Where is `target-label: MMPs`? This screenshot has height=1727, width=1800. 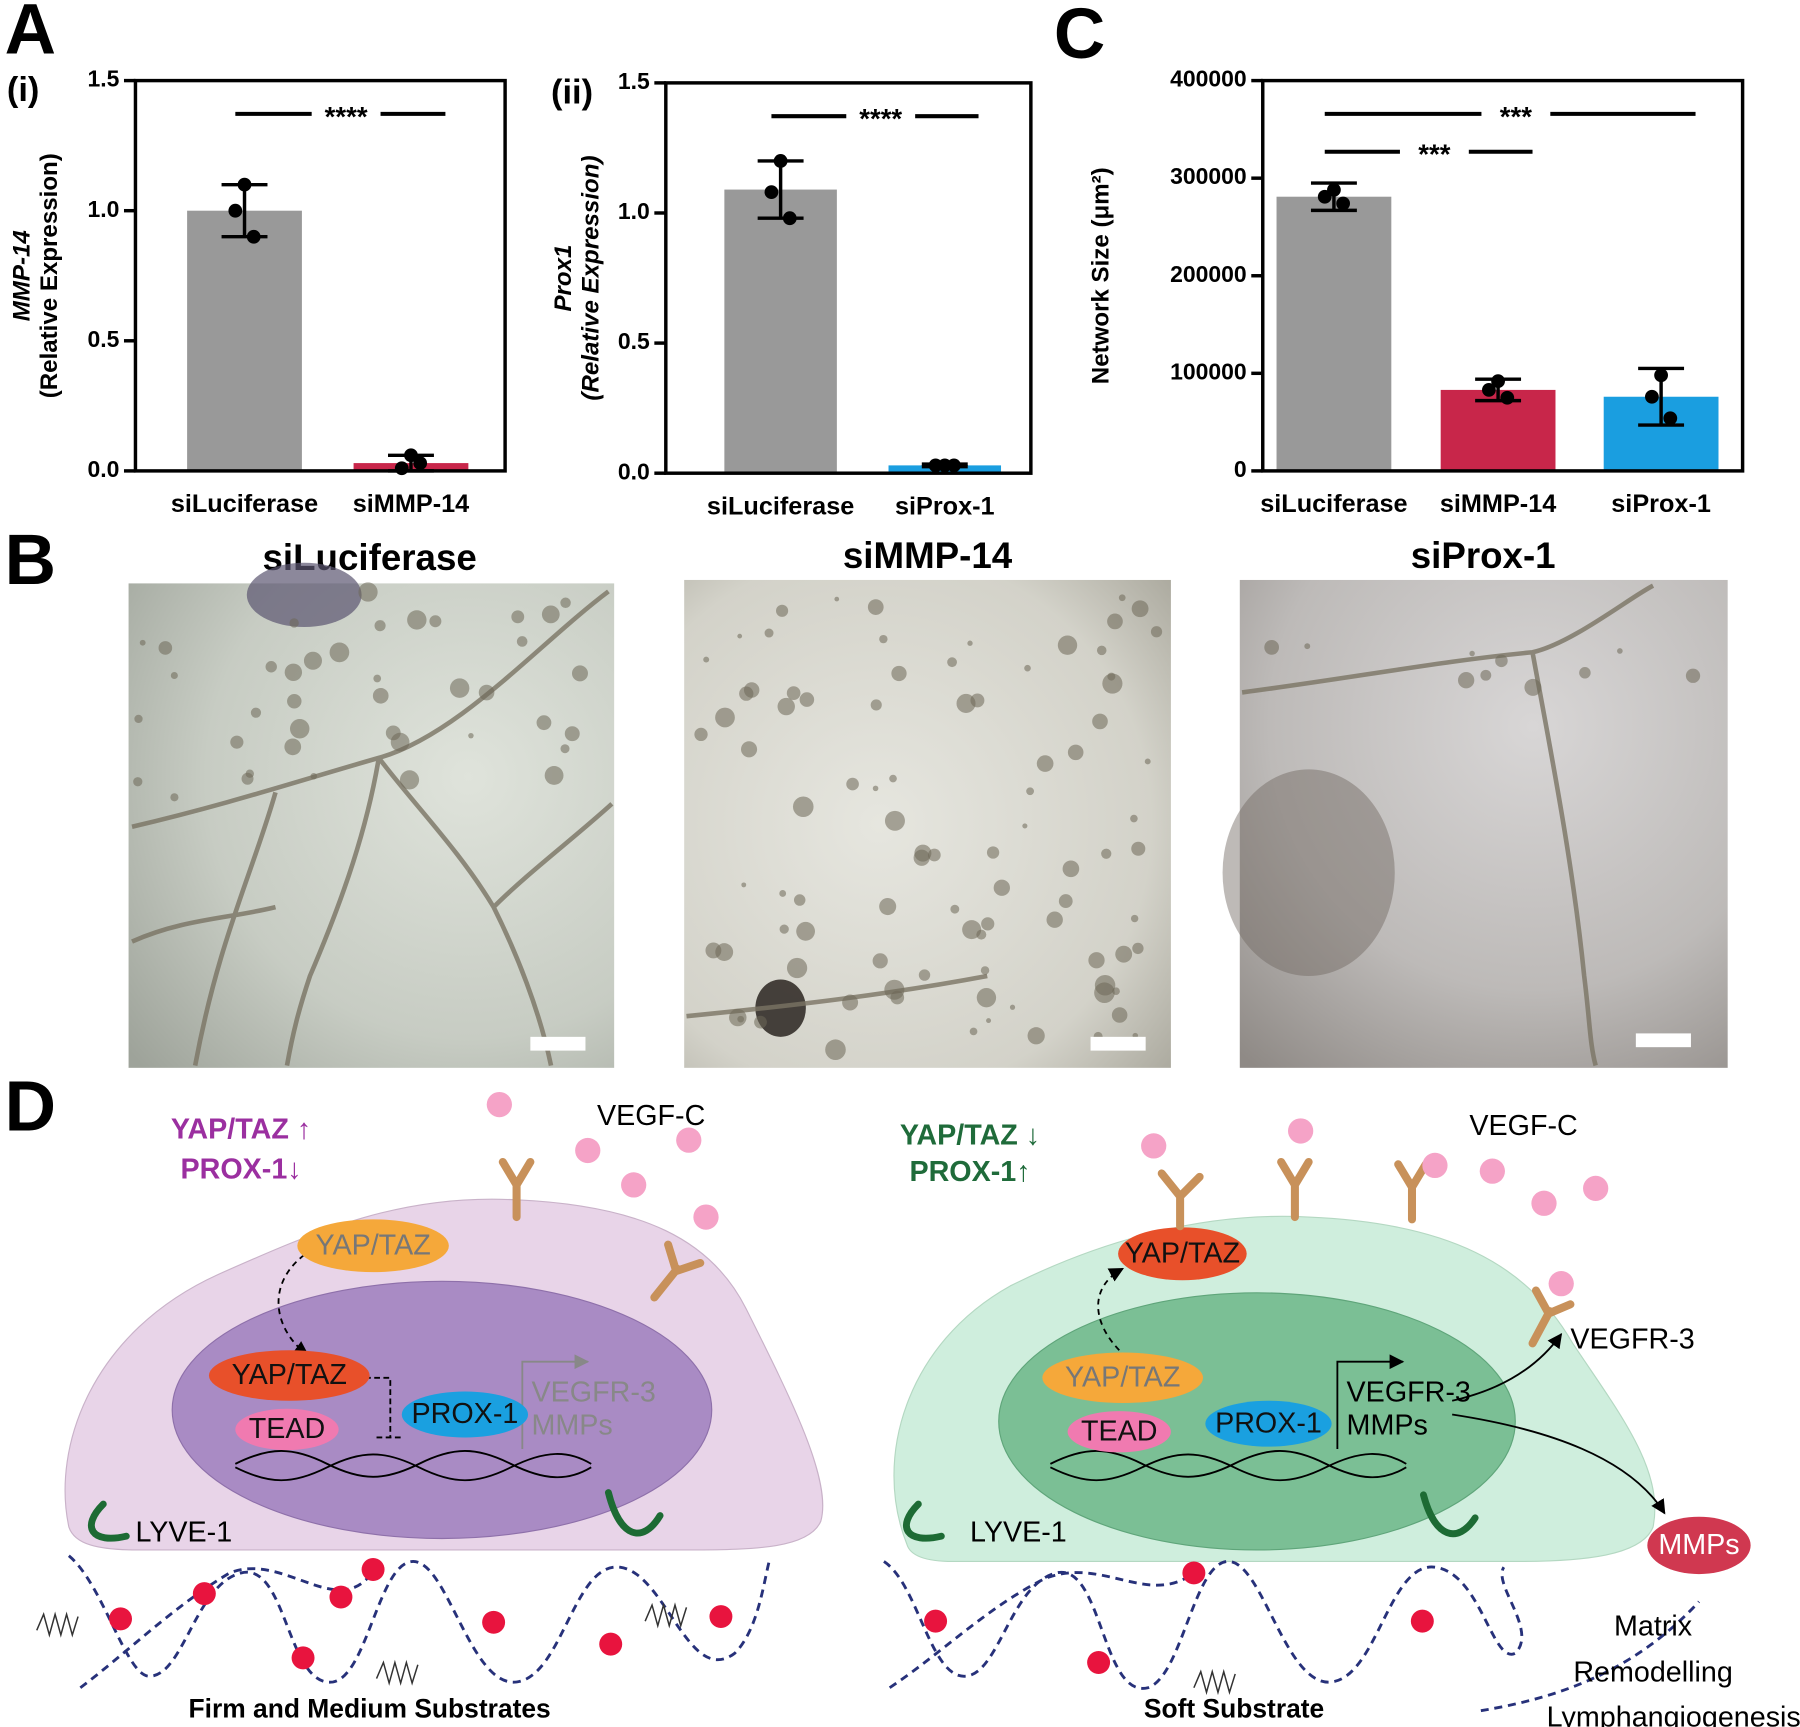
target-label: MMPs is located at coordinates (1387, 1426).